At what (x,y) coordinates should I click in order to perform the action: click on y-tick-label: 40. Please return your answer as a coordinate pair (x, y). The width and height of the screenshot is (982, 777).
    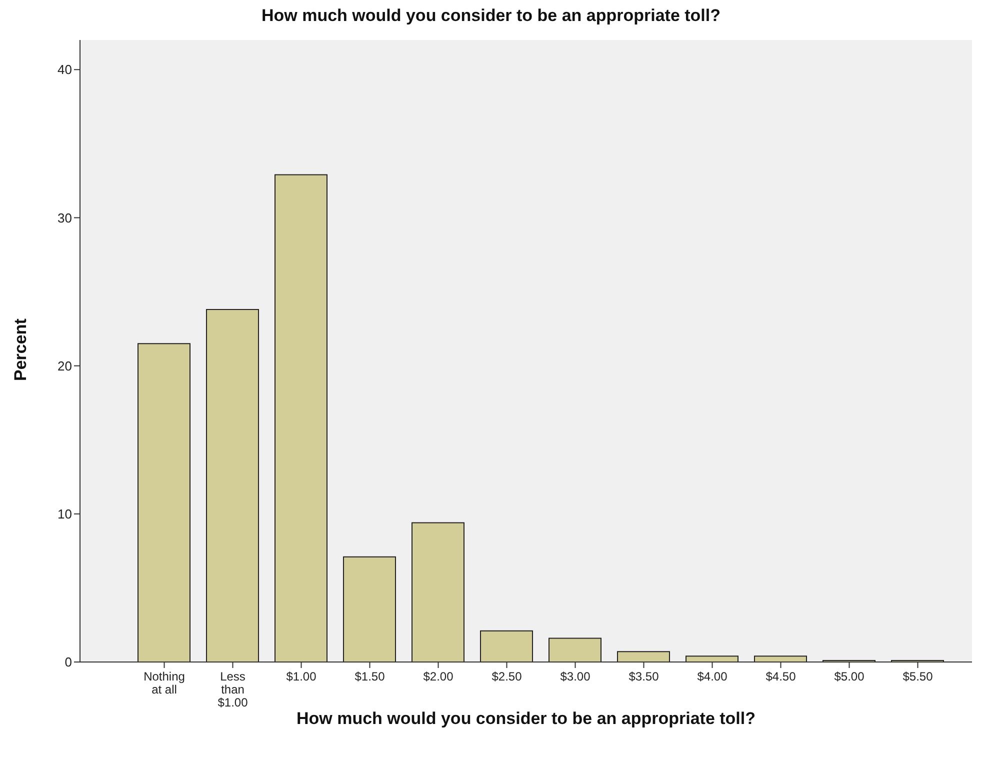
    Looking at the image, I should click on (65, 70).